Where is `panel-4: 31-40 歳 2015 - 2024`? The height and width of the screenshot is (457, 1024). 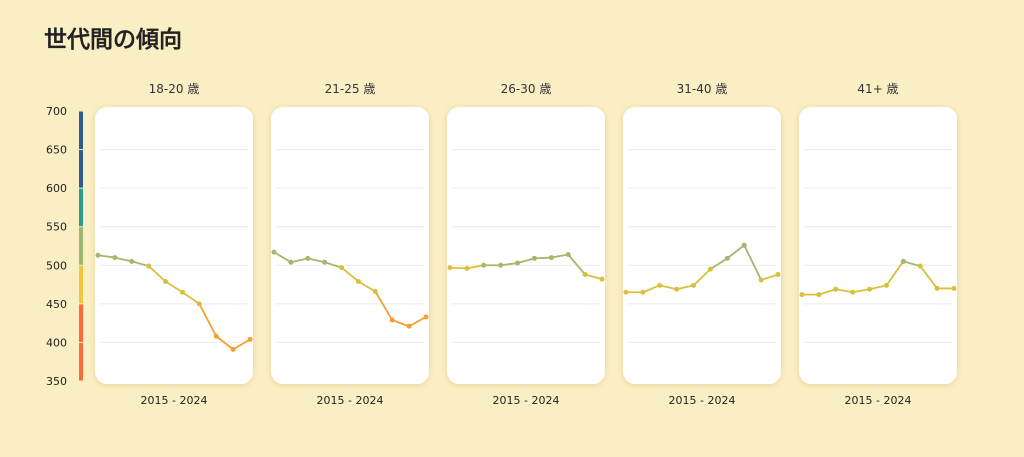
panel-4: 31-40 歳 2015 - 2024 is located at coordinates (702, 244).